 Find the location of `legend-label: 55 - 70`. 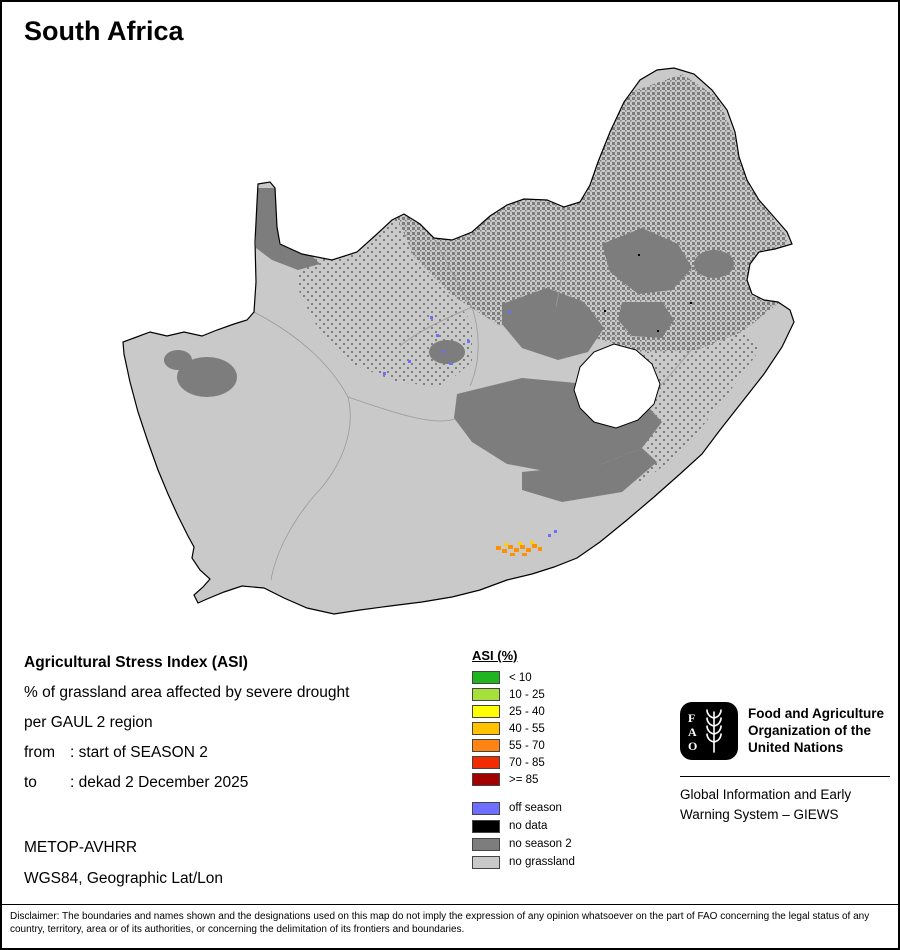

legend-label: 55 - 70 is located at coordinates (527, 745).